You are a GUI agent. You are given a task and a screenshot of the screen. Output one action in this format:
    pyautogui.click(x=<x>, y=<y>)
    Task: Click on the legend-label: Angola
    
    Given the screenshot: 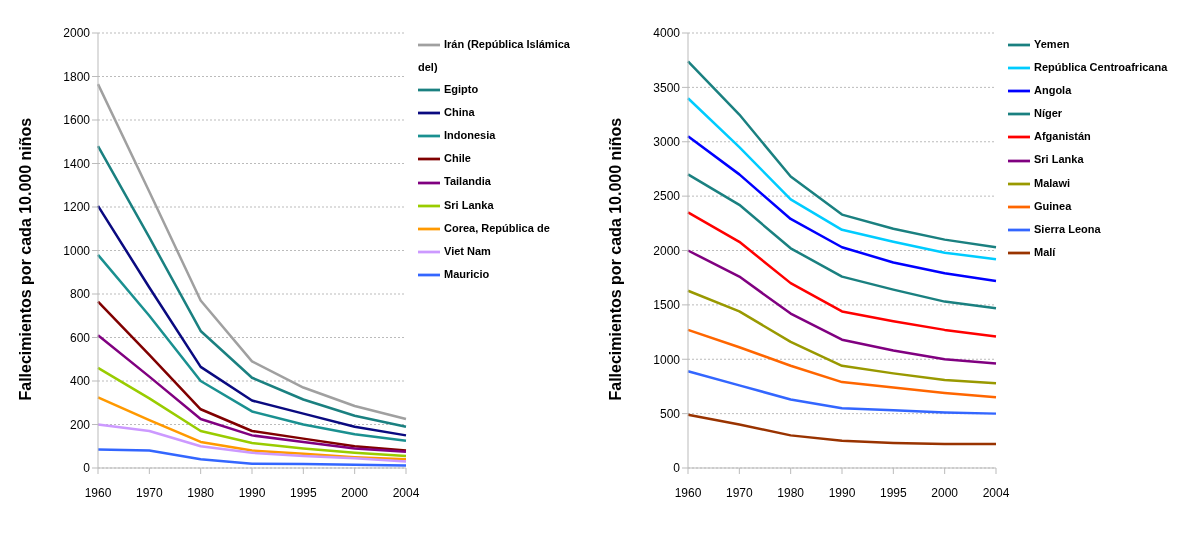 What is the action you would take?
    pyautogui.click(x=1053, y=90)
    